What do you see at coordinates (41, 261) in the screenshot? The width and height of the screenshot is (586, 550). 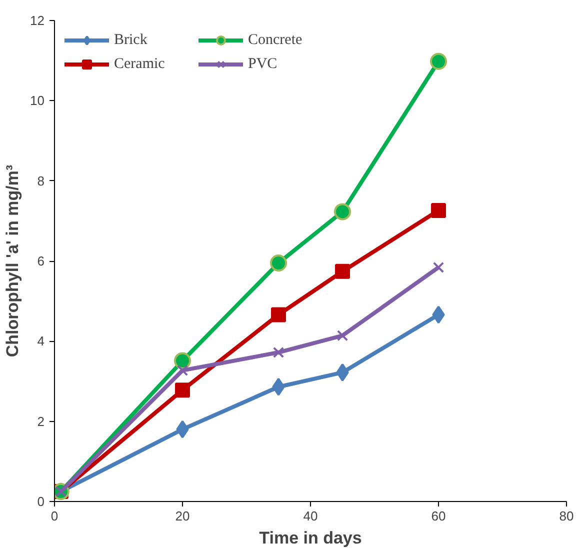 I see `y-tick-label: 6` at bounding box center [41, 261].